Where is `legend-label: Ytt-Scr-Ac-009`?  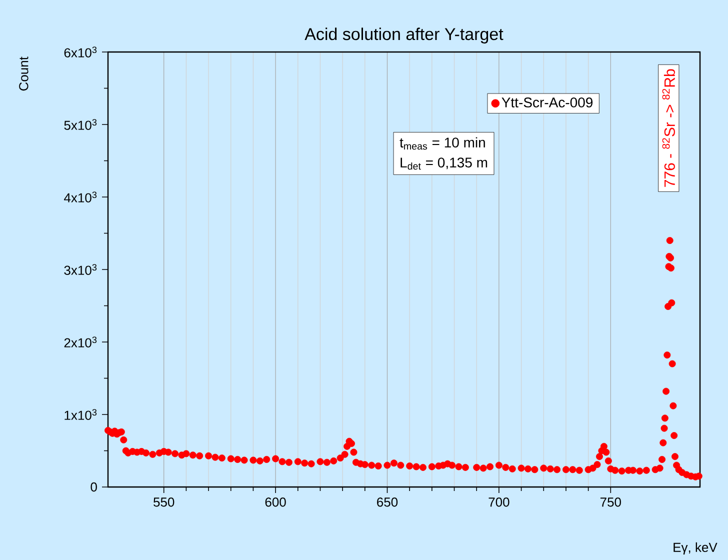 legend-label: Ytt-Scr-Ac-009 is located at coordinates (547, 103).